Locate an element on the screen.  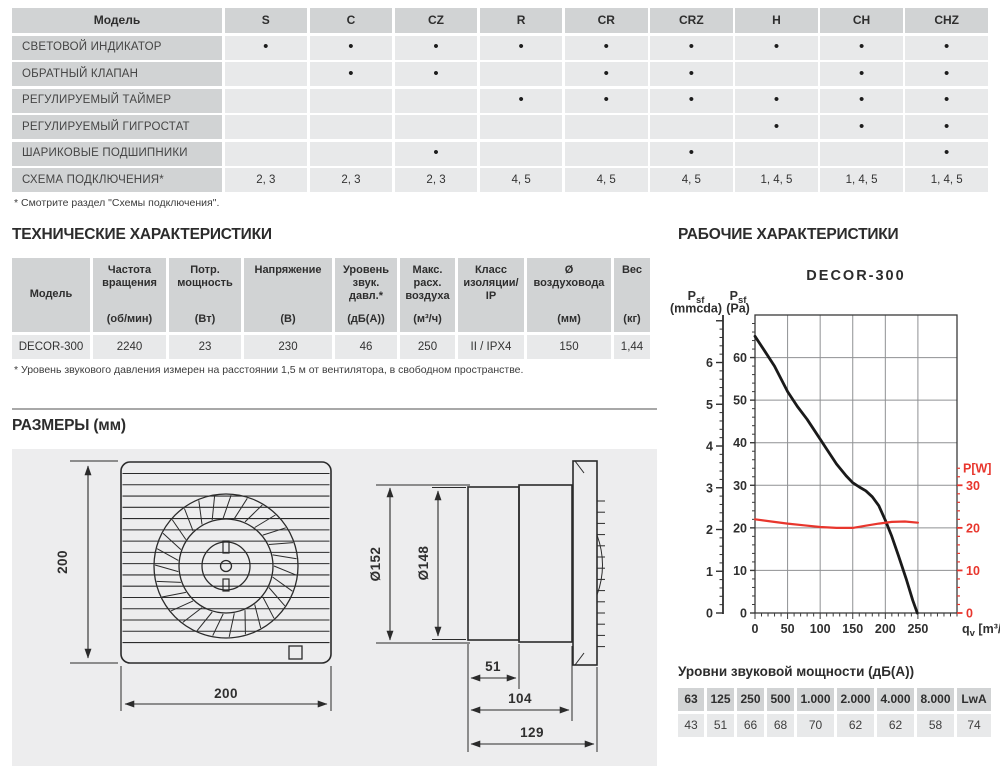
svg-text: 60 is located at coordinates (740, 358).